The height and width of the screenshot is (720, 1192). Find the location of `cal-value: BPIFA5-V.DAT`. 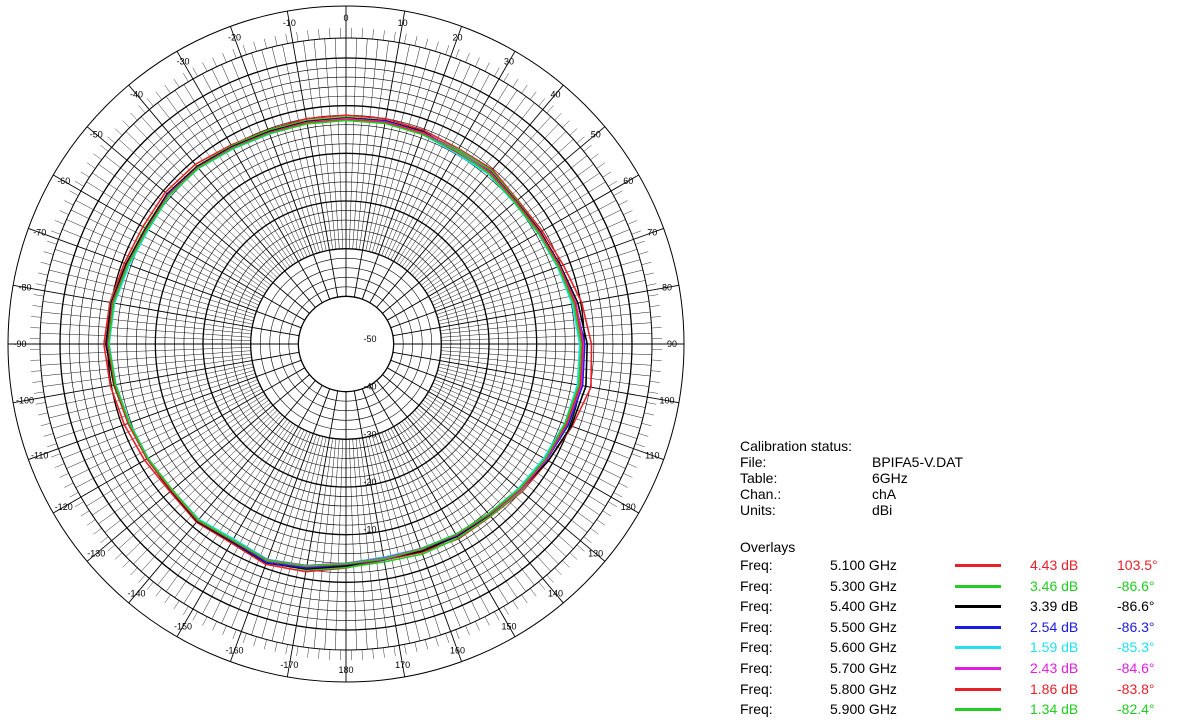

cal-value: BPIFA5-V.DAT is located at coordinates (917, 462).